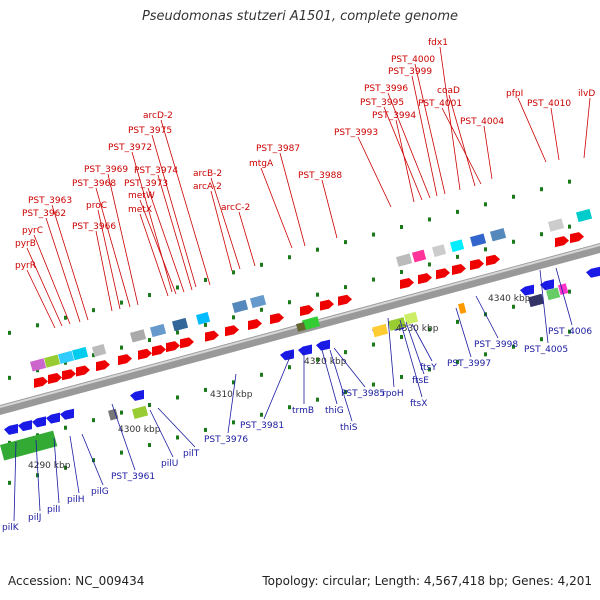 The width and height of the screenshot is (600, 600). Describe the element at coordinates (50, 201) in the screenshot. I see `top-gene-label: PST_3963` at that location.